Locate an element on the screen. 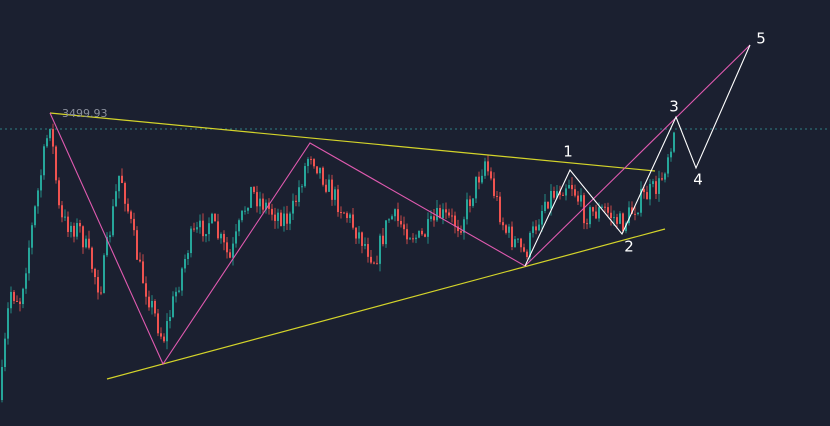  wave-label: 1 is located at coordinates (568, 152).